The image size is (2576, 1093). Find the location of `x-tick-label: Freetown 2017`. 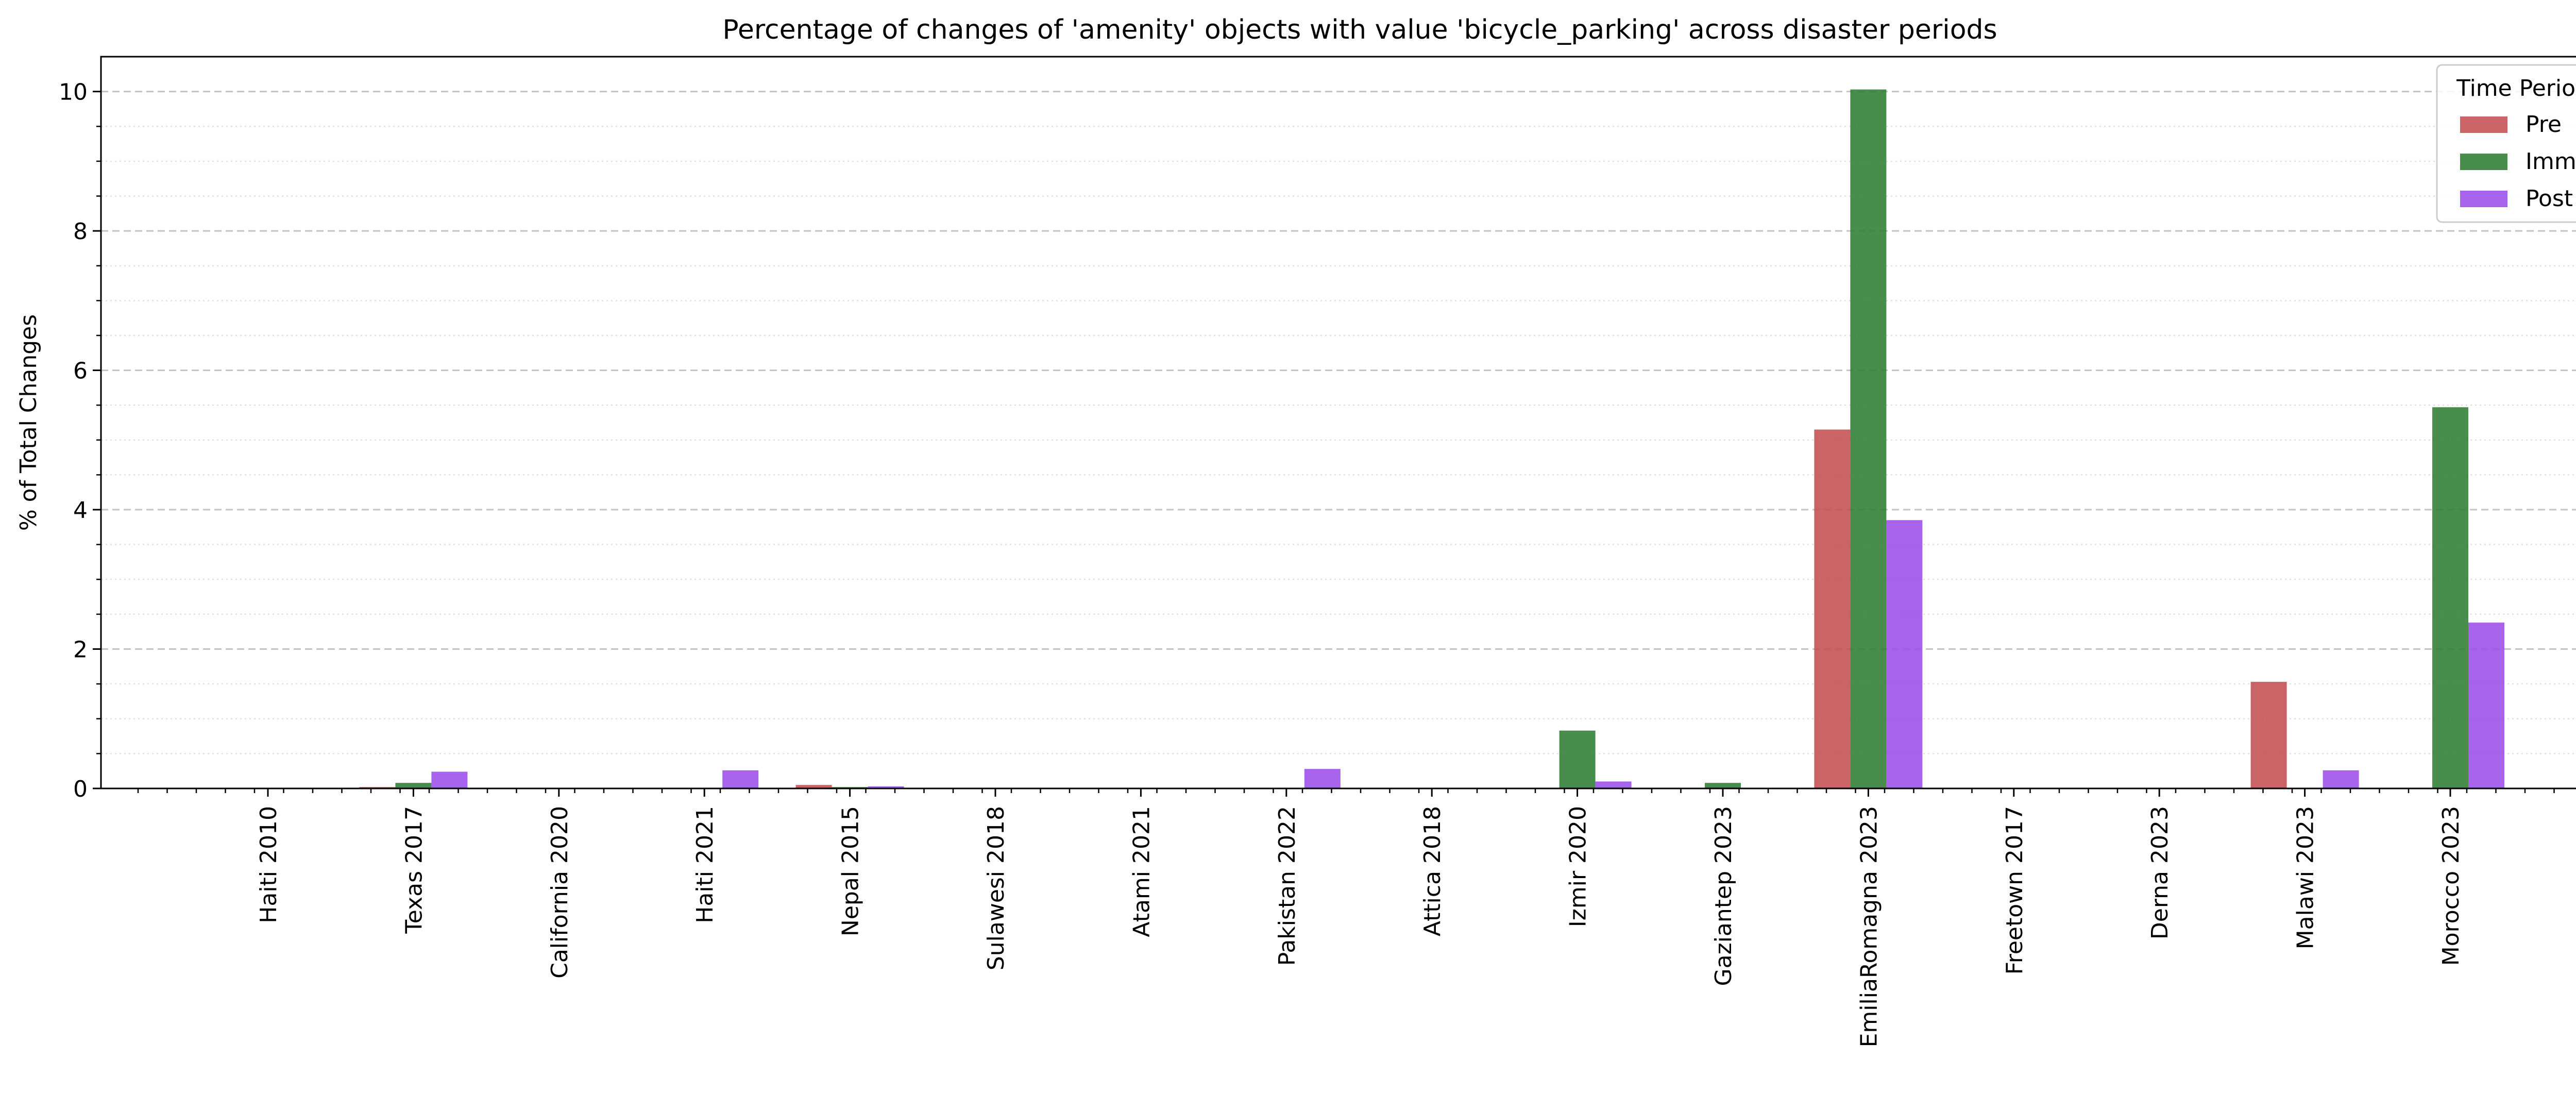

x-tick-label: Freetown 2017 is located at coordinates (2015, 890).